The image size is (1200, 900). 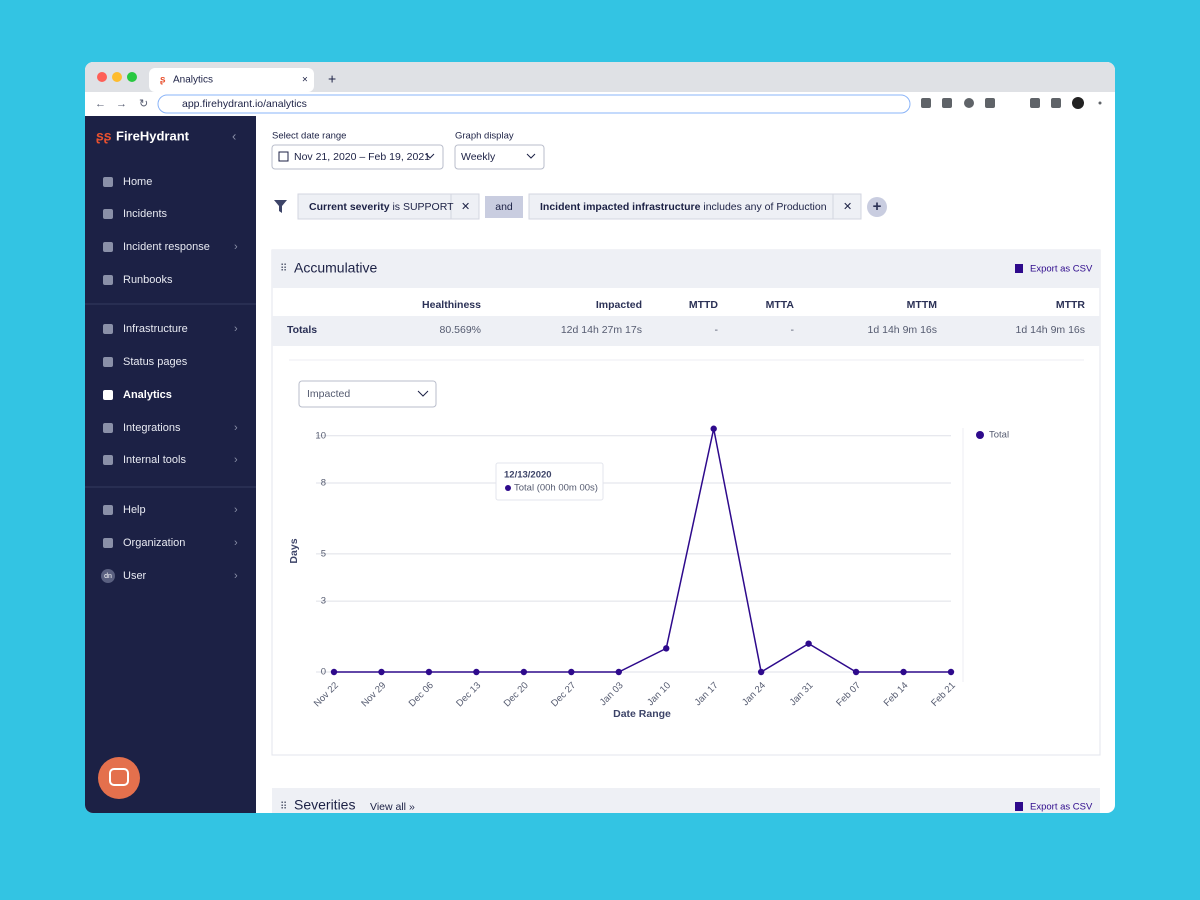 What do you see at coordinates (556, 488) in the screenshot?
I see `tooltip-text: Total (00h 00m 00s)` at bounding box center [556, 488].